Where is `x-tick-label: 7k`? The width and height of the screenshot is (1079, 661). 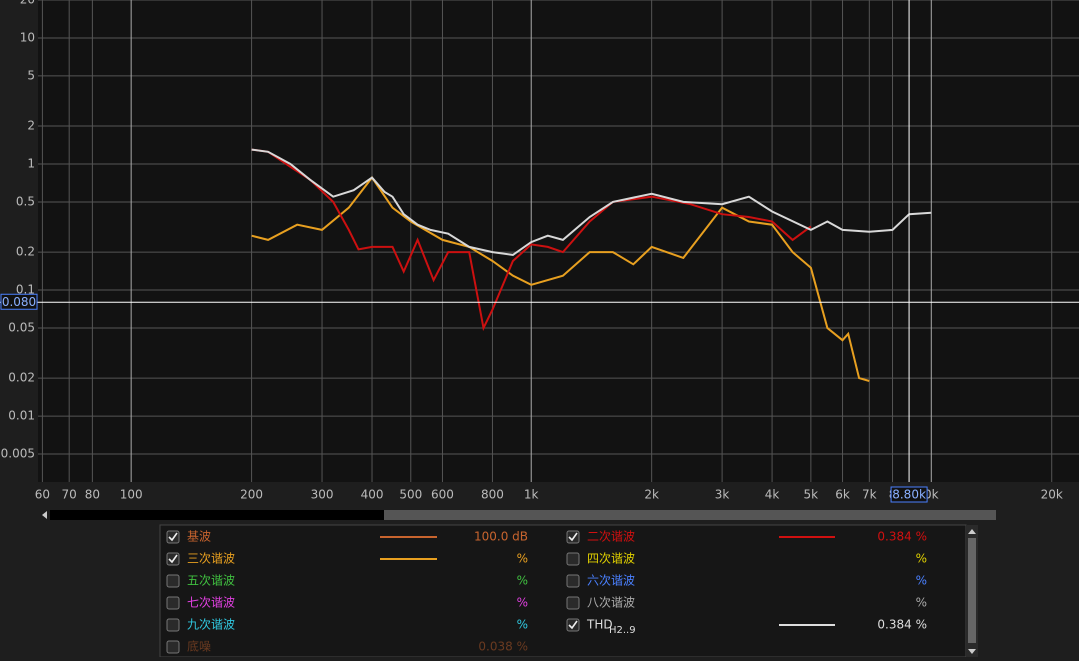
x-tick-label: 7k is located at coordinates (869, 495).